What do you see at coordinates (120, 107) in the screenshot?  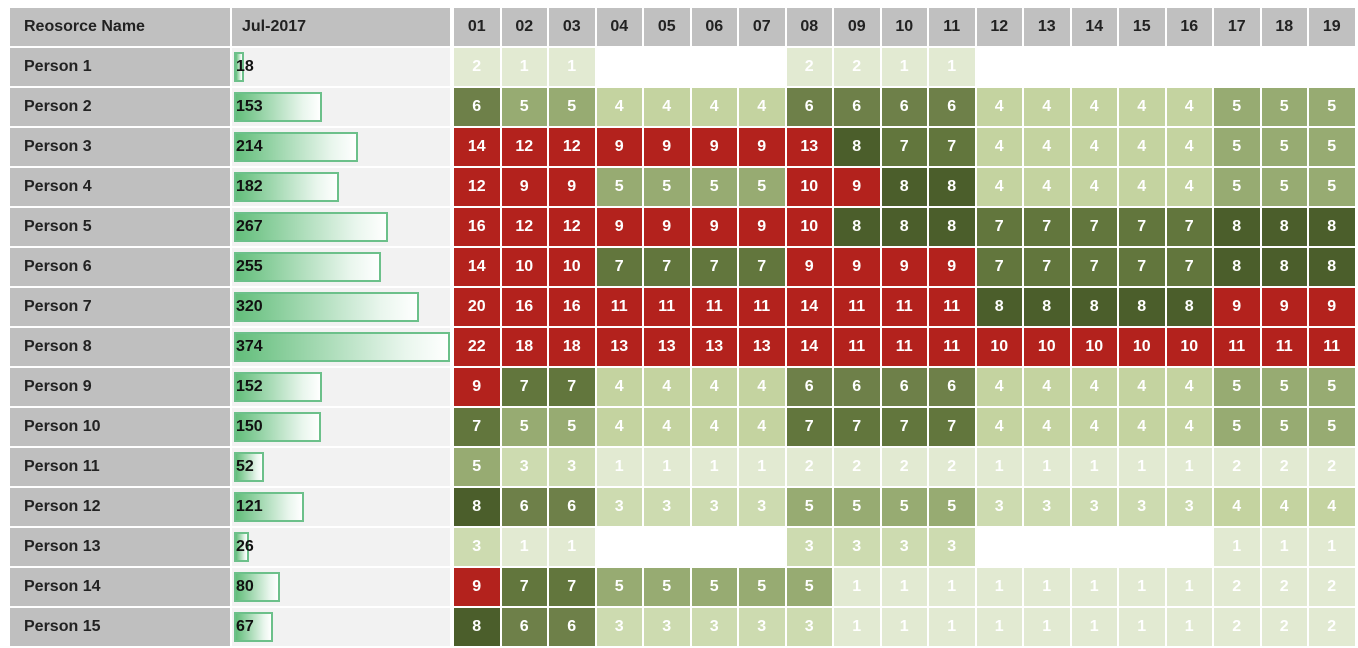 I see `row-name: Person 2` at bounding box center [120, 107].